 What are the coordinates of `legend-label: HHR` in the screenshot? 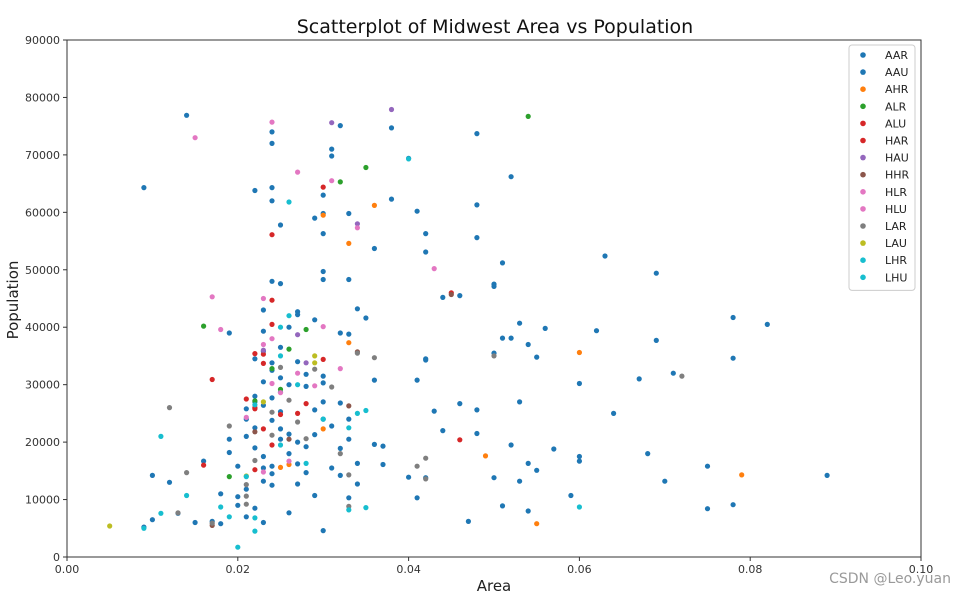 It's located at (897, 175).